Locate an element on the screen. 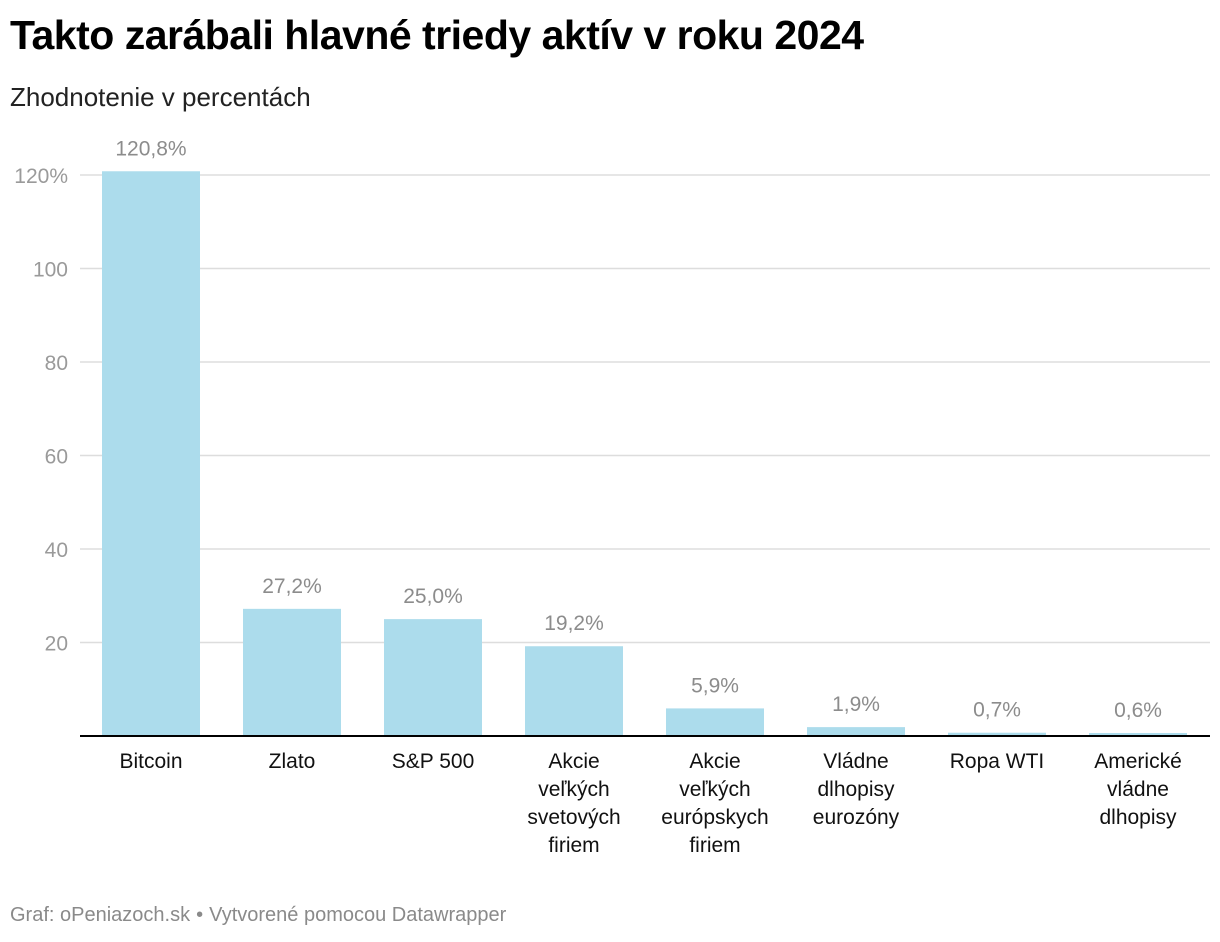  category-label: Vládne dlhopisy eurozóny is located at coordinates (856, 789).